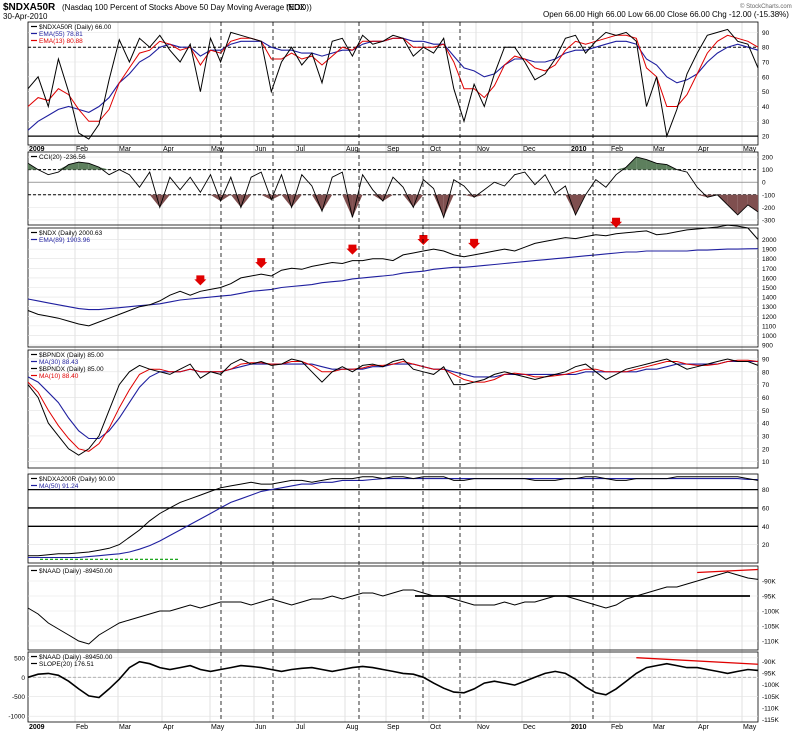 The image size is (800, 743). I want to click on legend-entry: EMA(13) 80.88, so click(61, 41).